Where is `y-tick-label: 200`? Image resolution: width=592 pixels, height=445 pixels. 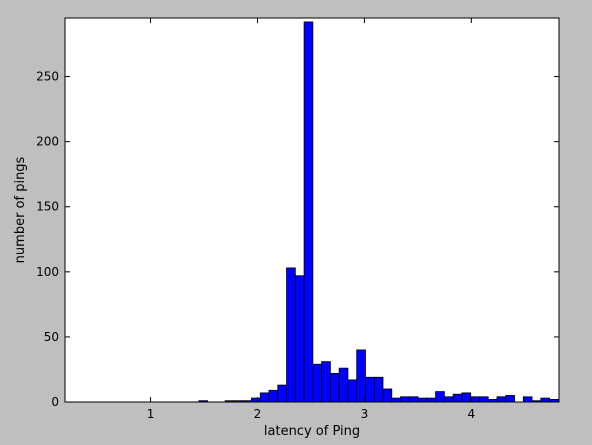 y-tick-label: 200 is located at coordinates (47, 142).